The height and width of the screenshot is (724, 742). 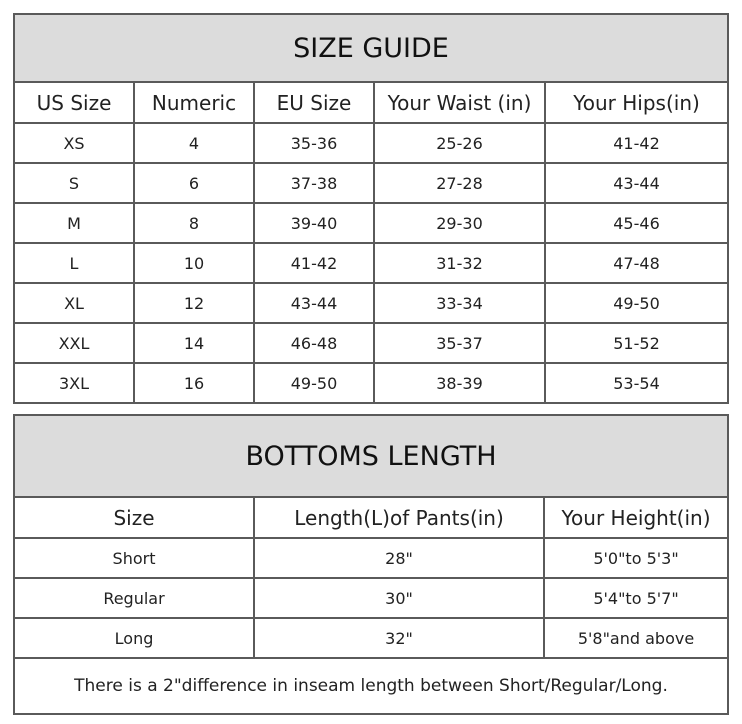 I want to click on table-cell: 12, so click(x=194, y=303).